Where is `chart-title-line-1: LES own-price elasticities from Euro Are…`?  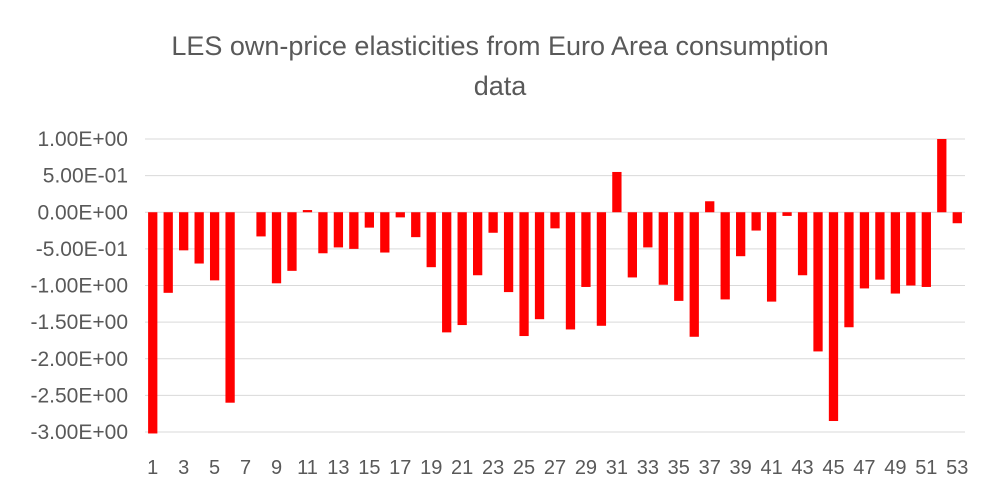 chart-title-line-1: LES own-price elasticities from Euro Are… is located at coordinates (500, 46).